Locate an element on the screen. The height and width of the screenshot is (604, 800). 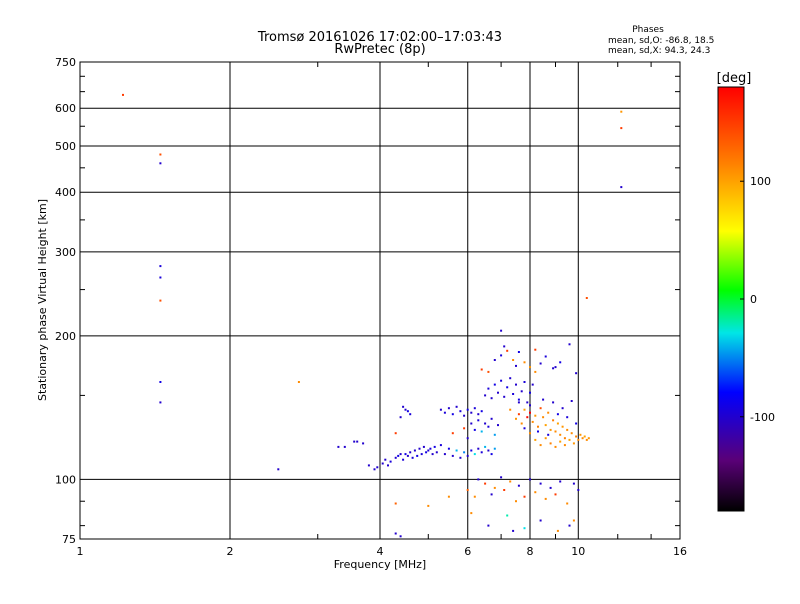
y-tick-label: 750 is located at coordinates (65, 62).